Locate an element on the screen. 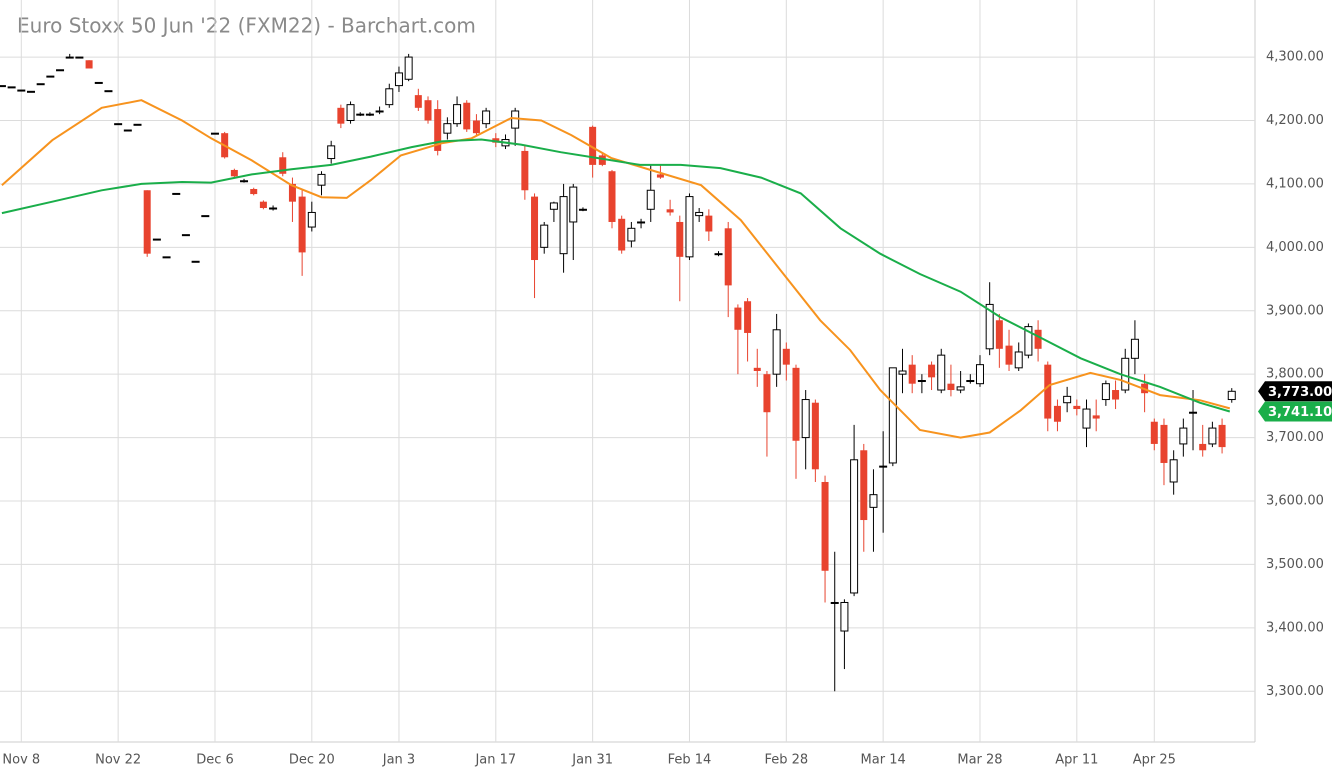 This screenshot has width=1332, height=774. y-tick-label: 4,300.00 is located at coordinates (1295, 57).